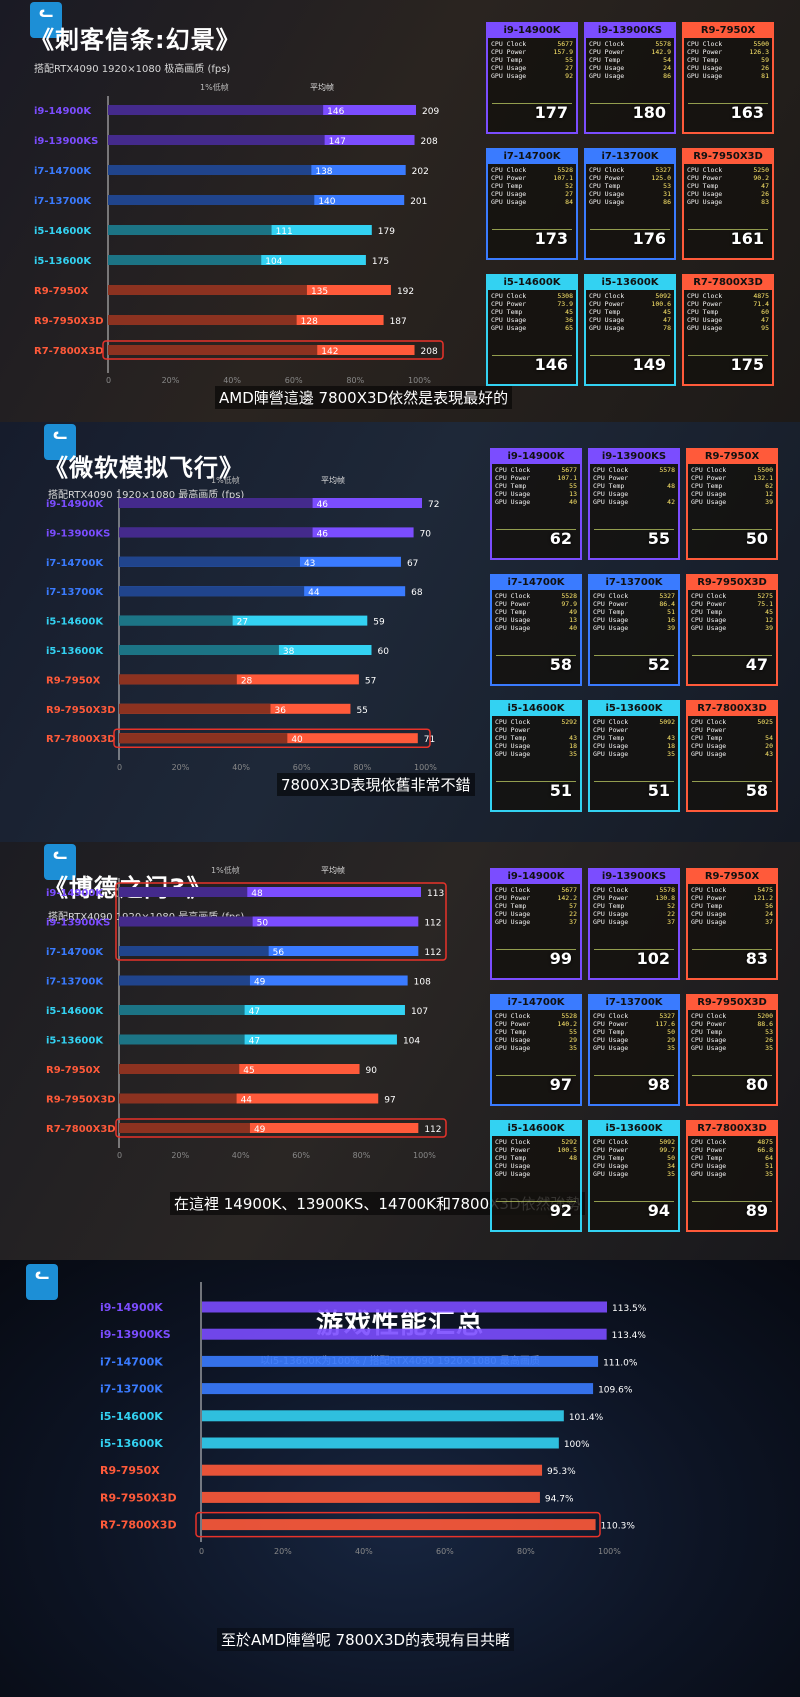 Image resolution: width=800 pixels, height=1697 pixels. What do you see at coordinates (630, 194) in the screenshot?
I see `stat-row-cpu_usage: CPU Usage 31` at bounding box center [630, 194].